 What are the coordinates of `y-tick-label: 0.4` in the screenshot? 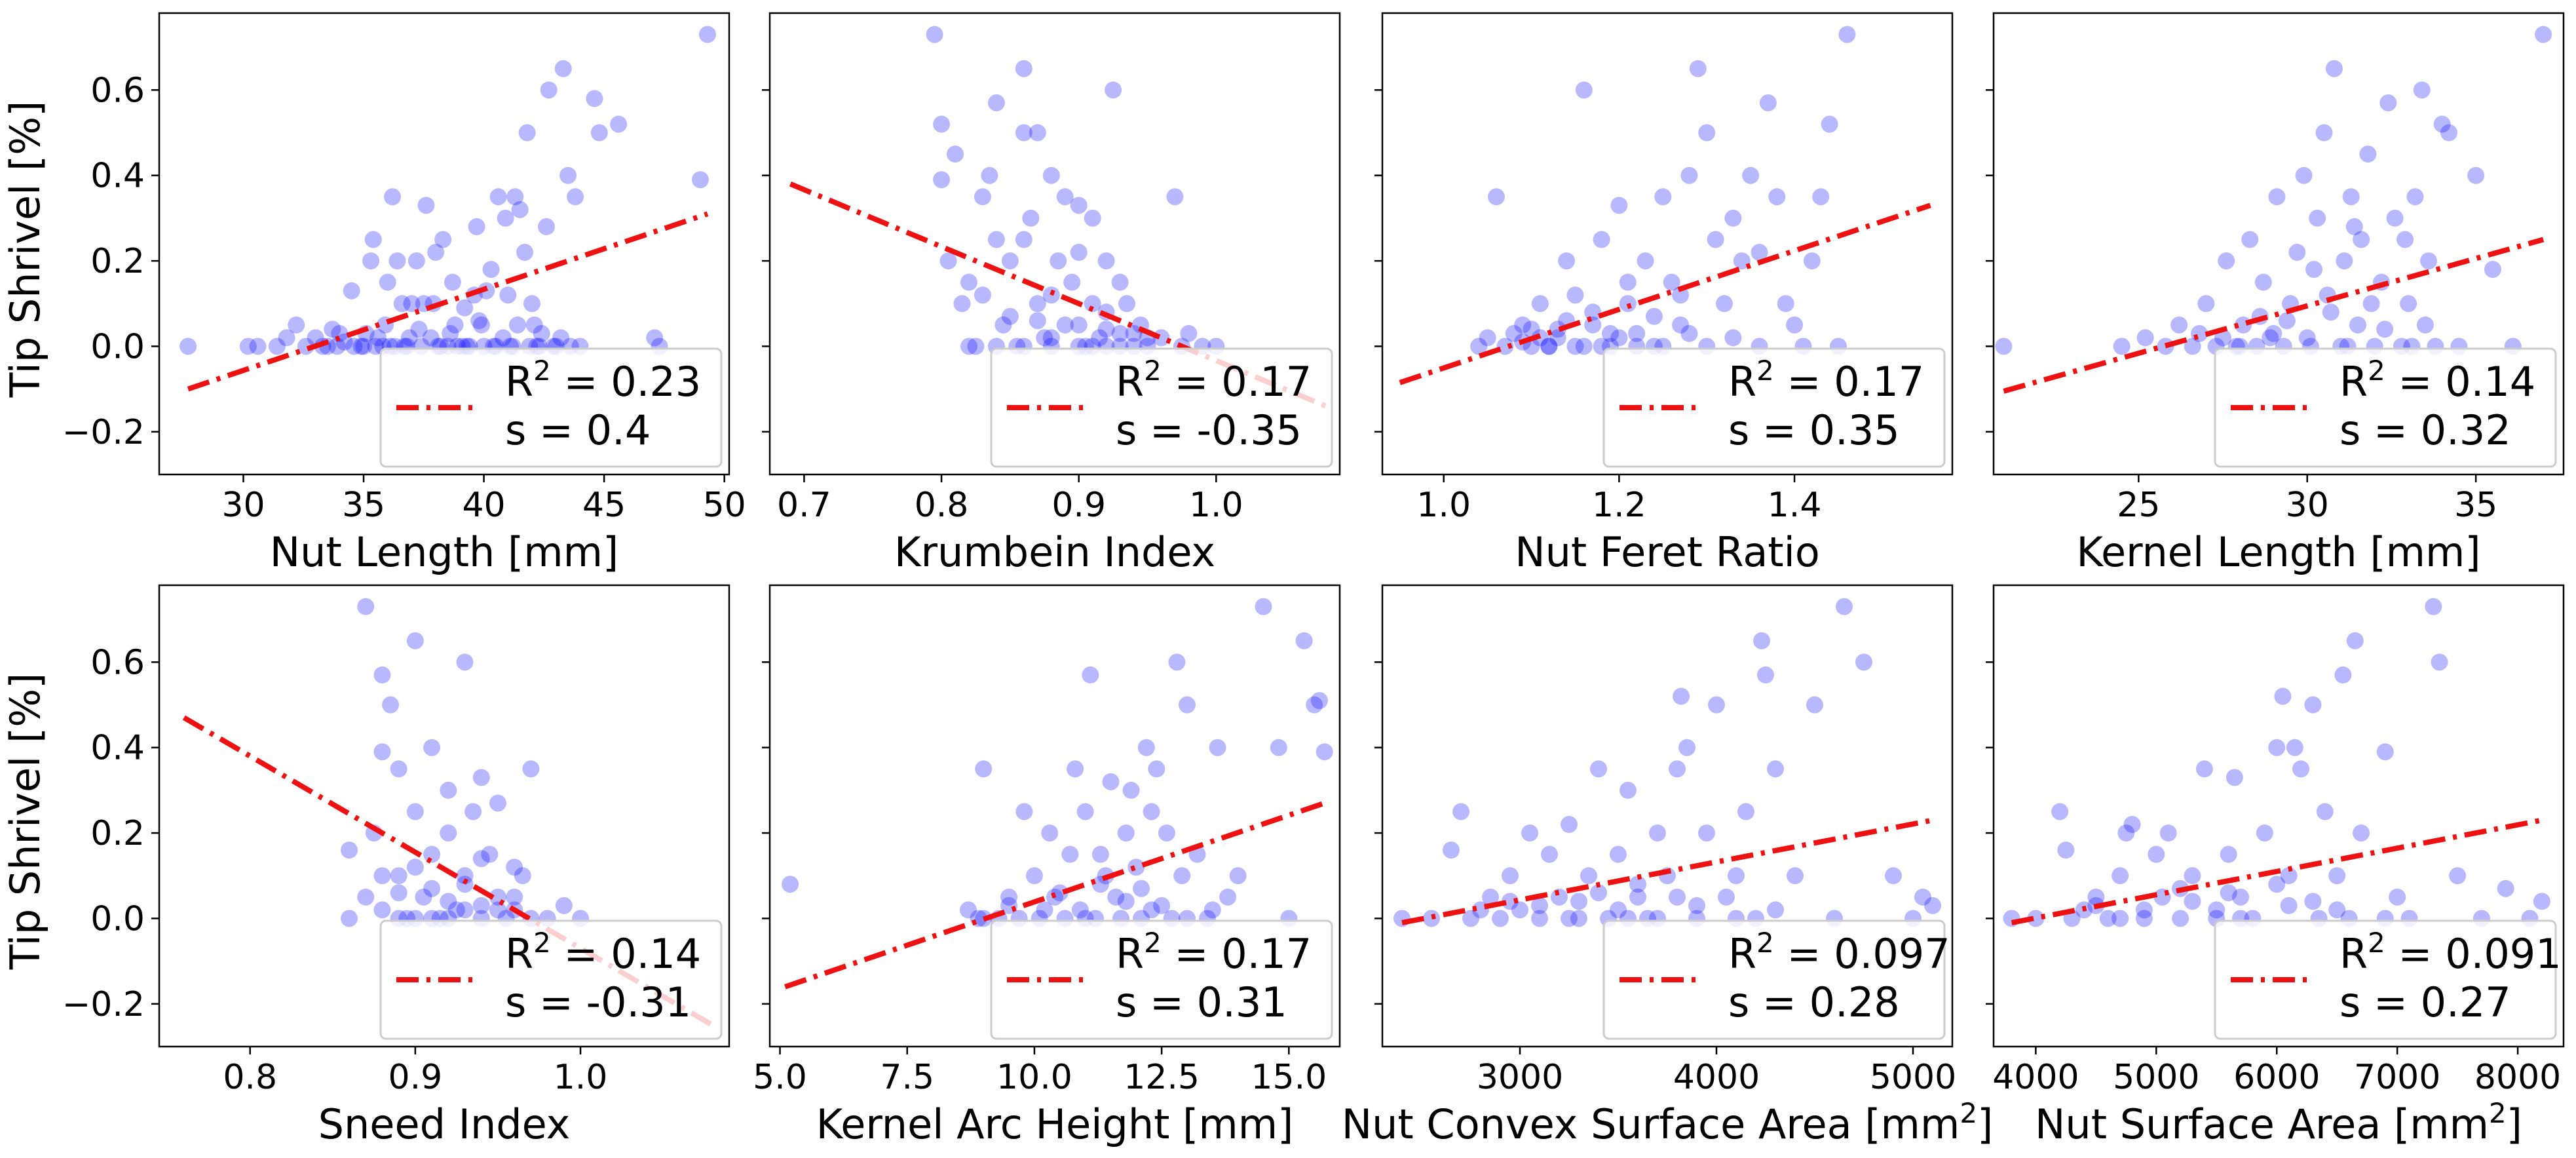 It's located at (118, 176).